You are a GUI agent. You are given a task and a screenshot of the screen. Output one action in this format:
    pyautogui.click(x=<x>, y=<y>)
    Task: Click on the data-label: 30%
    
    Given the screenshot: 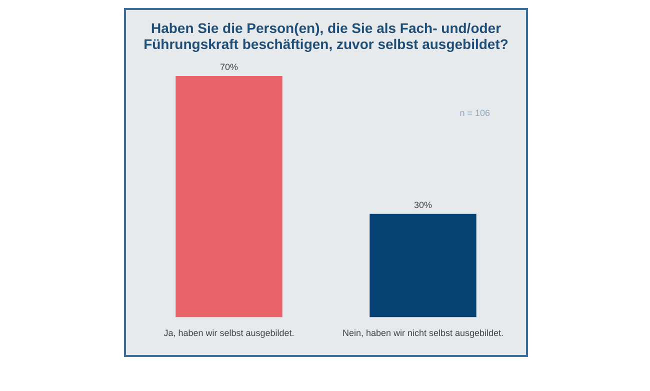 What is the action you would take?
    pyautogui.click(x=423, y=205)
    